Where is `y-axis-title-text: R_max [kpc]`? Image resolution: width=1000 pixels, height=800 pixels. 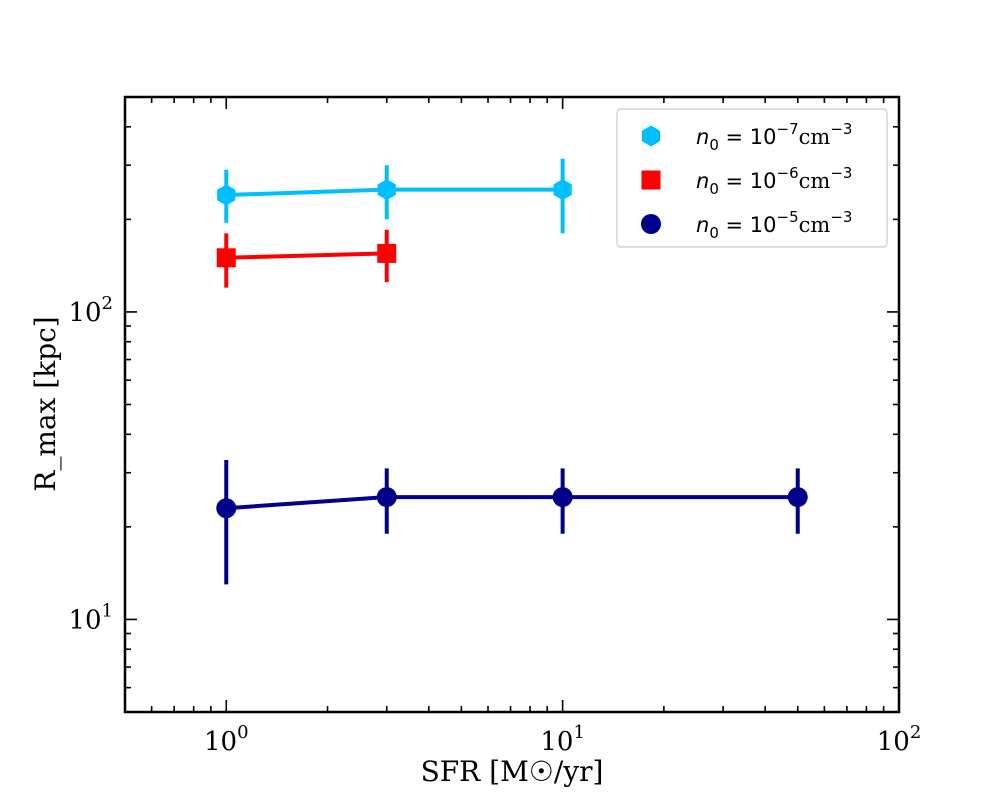 y-axis-title-text: R_max [kpc] is located at coordinates (45, 403).